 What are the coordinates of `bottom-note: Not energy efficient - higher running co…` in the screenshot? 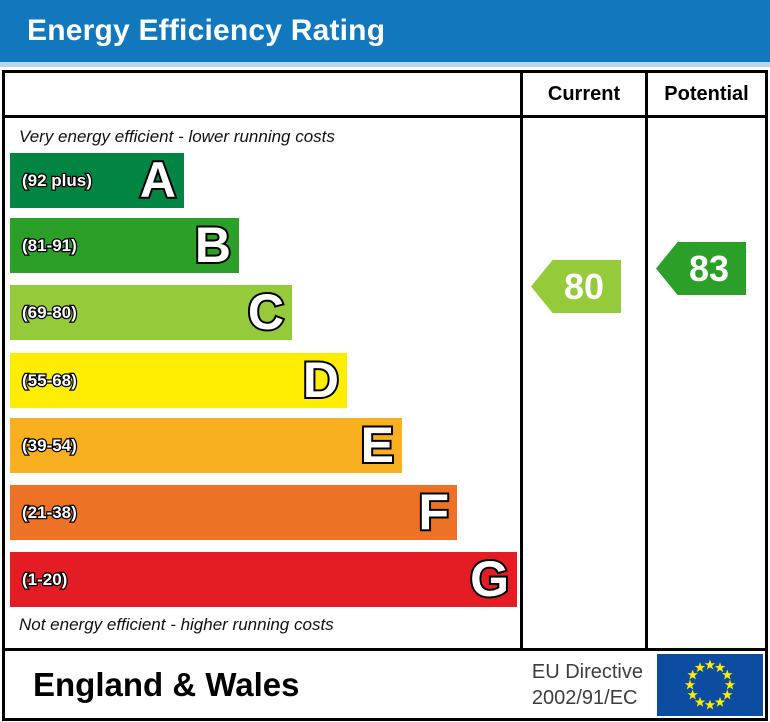 It's located at (176, 624).